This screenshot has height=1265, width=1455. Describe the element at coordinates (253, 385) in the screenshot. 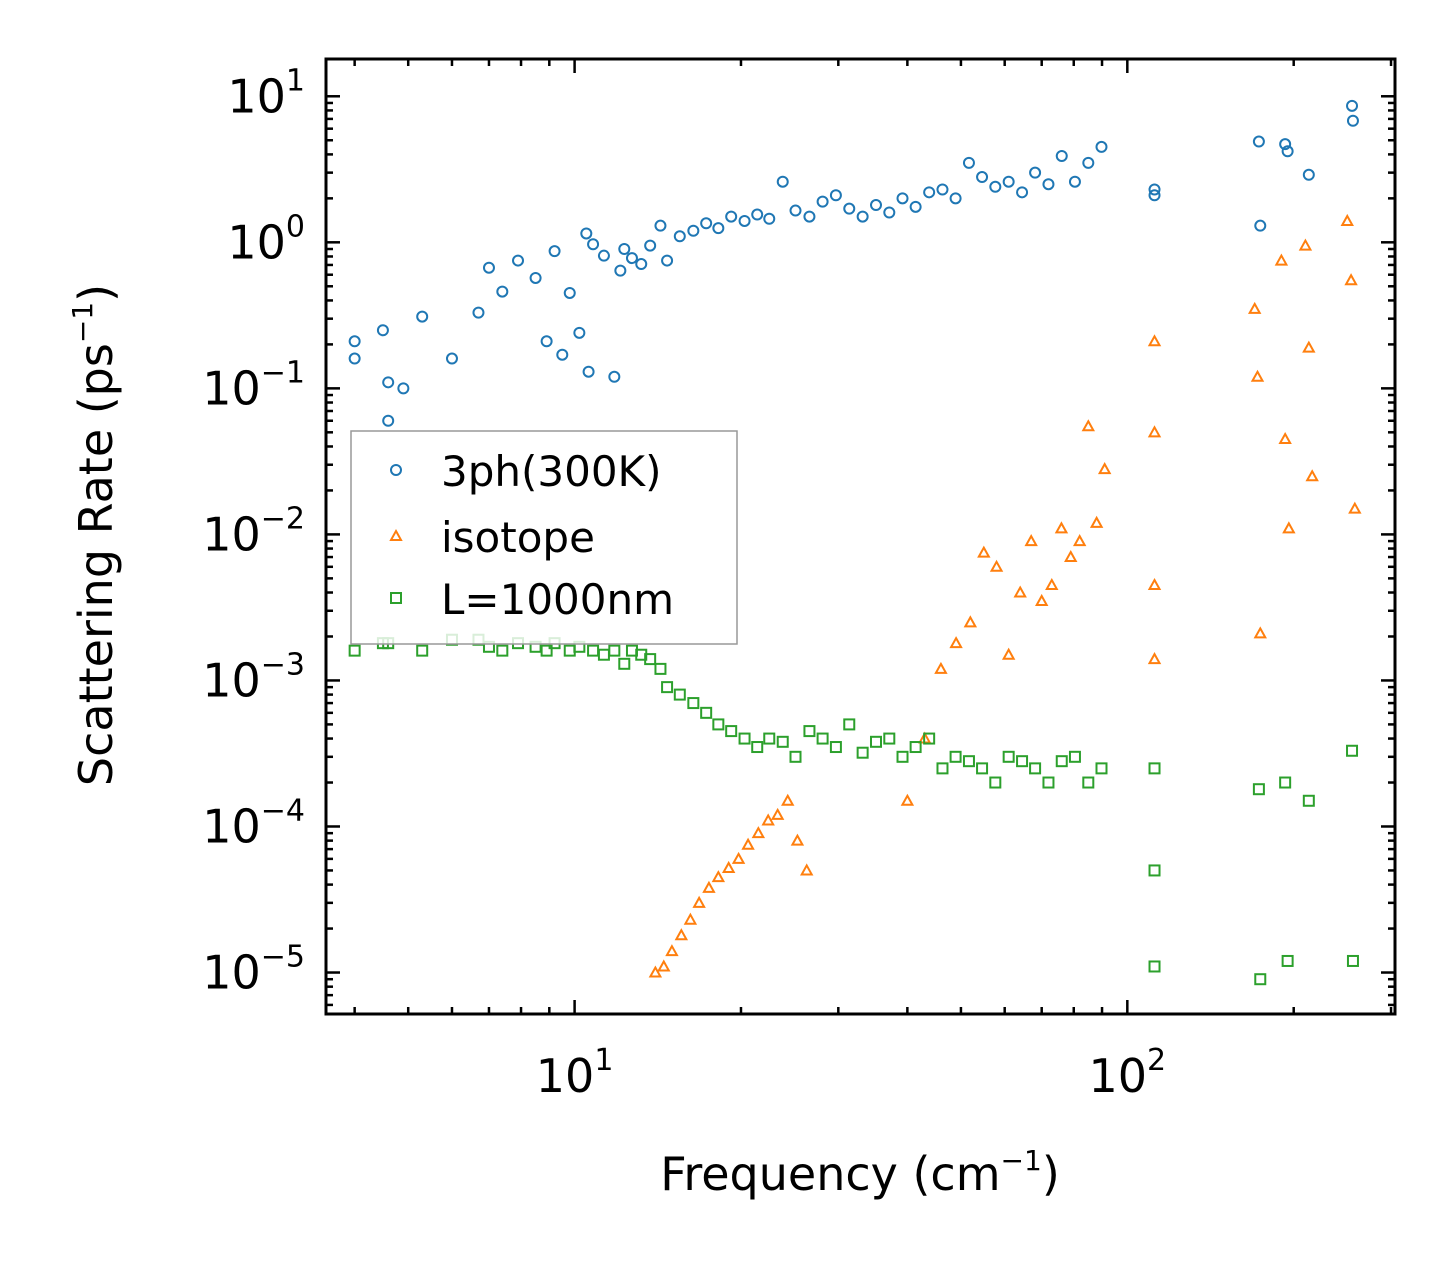

I see `y-tick-label: 10⁻¹` at that location.